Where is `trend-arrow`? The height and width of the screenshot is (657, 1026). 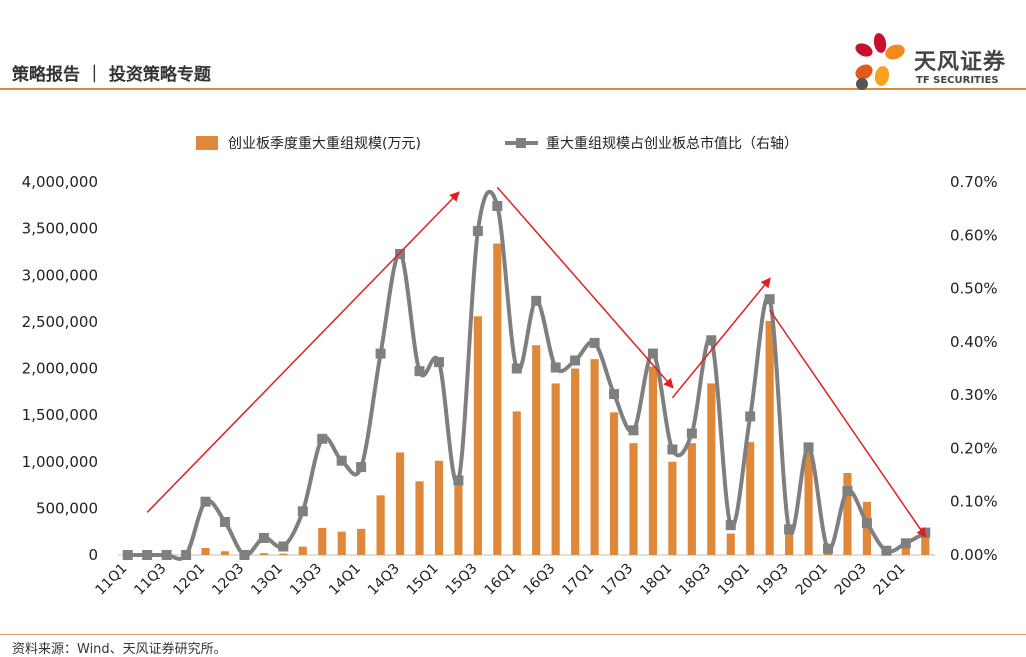
trend-arrow is located at coordinates (302, 353).